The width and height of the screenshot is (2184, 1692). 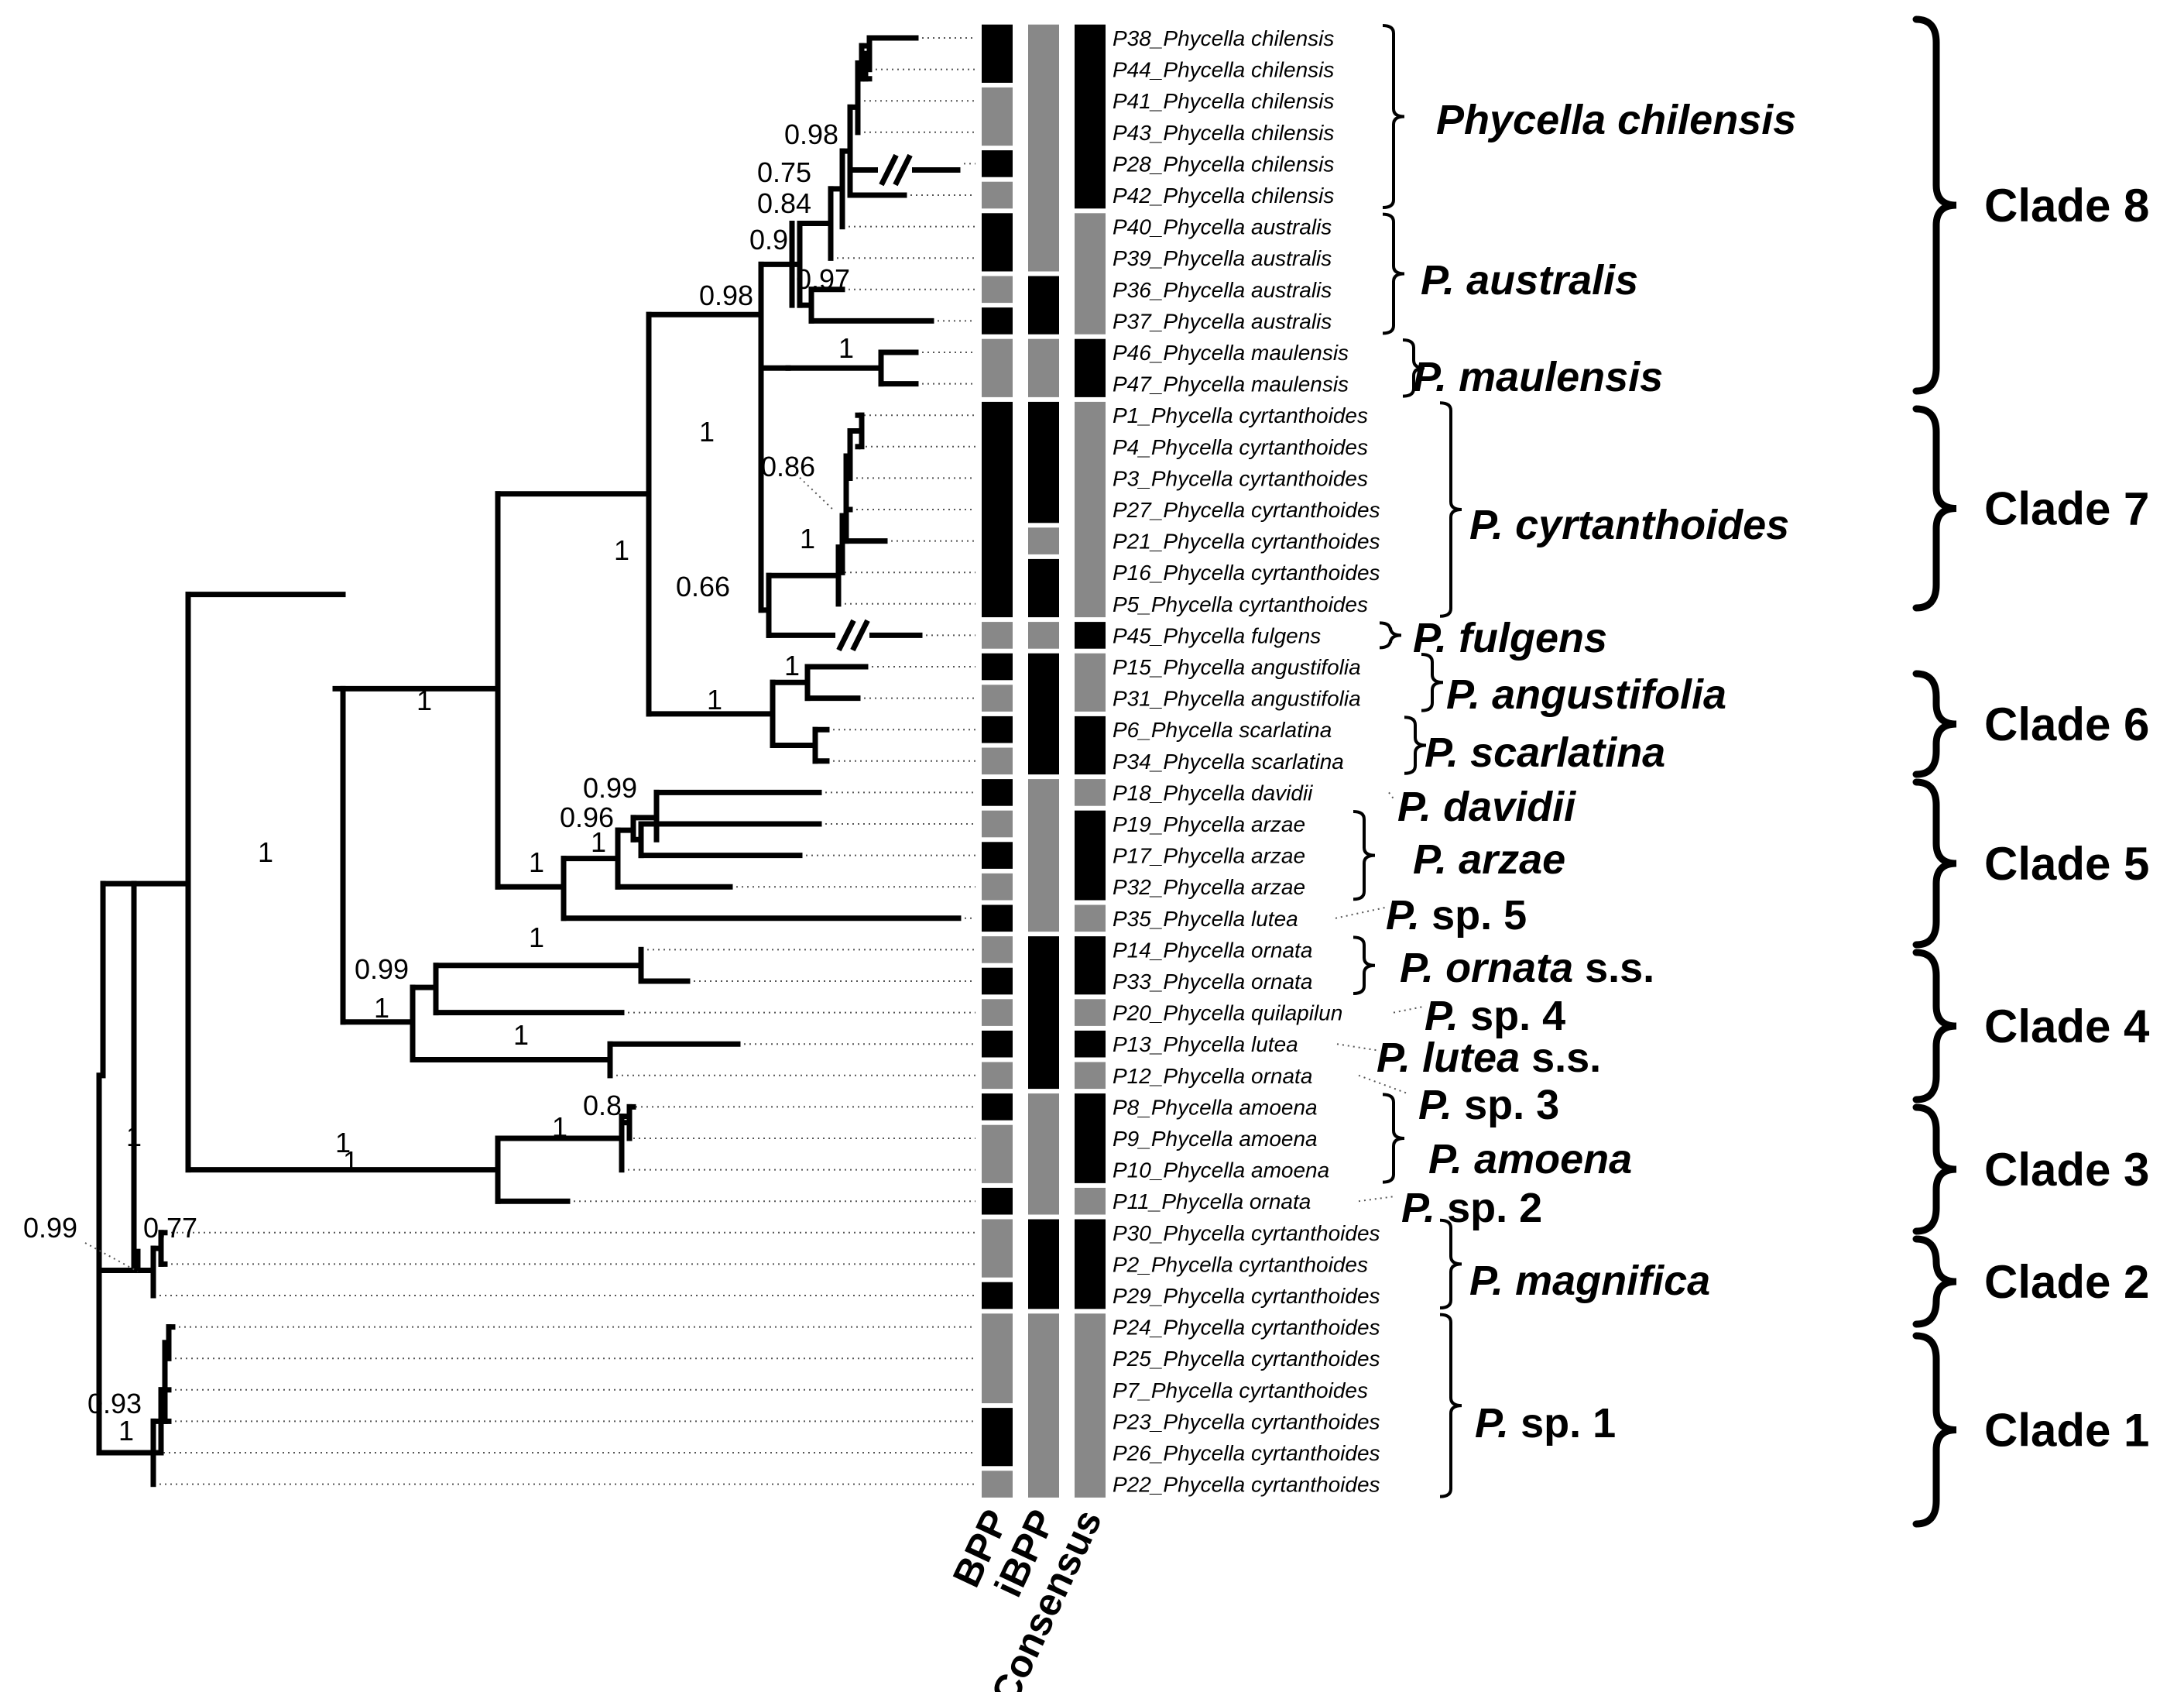 What do you see at coordinates (1486, 968) in the screenshot?
I see `species-label-italic: P. ornata` at bounding box center [1486, 968].